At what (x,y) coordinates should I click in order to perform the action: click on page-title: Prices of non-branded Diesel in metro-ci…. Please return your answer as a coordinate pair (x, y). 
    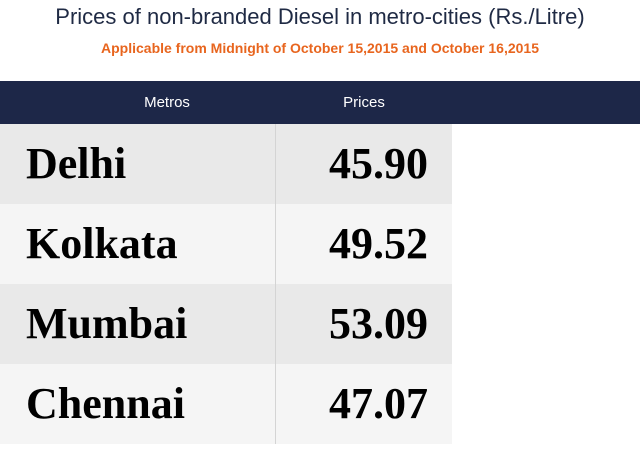
    Looking at the image, I should click on (320, 16).